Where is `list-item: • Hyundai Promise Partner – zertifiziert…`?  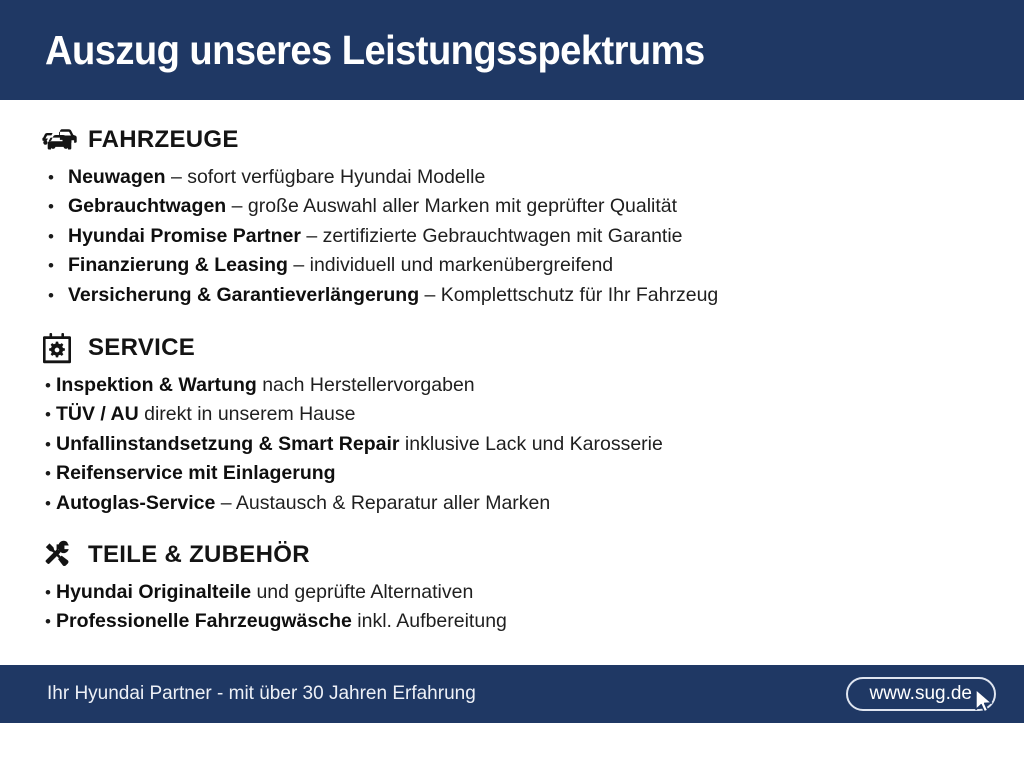 list-item: • Hyundai Promise Partner – zertifiziert… is located at coordinates (380, 236).